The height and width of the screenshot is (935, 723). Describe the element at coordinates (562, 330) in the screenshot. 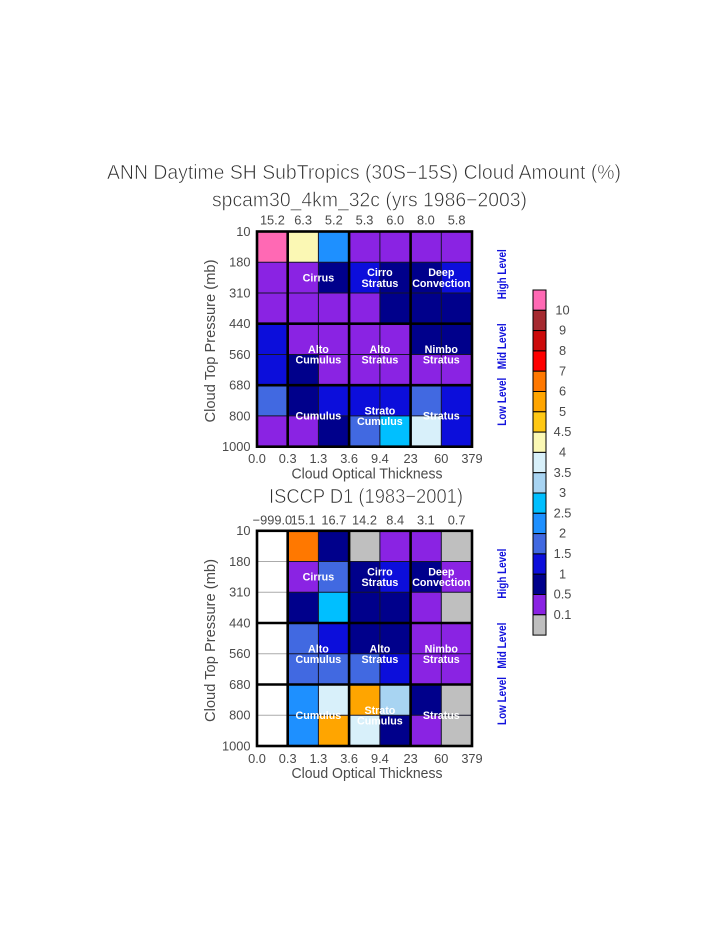

I see `svg-text: 9` at that location.